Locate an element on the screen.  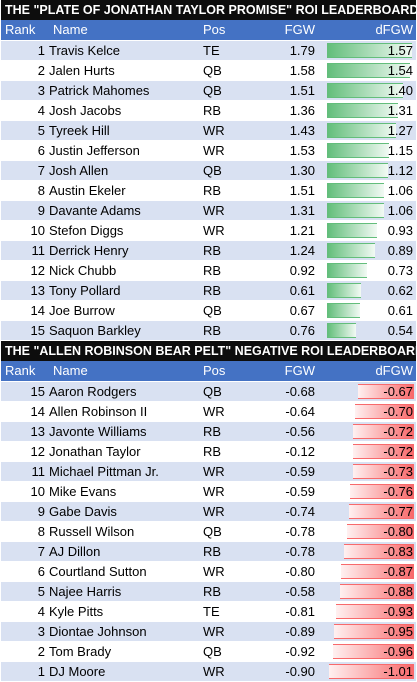
dfgw-cell: 1.15 is located at coordinates (370, 150).